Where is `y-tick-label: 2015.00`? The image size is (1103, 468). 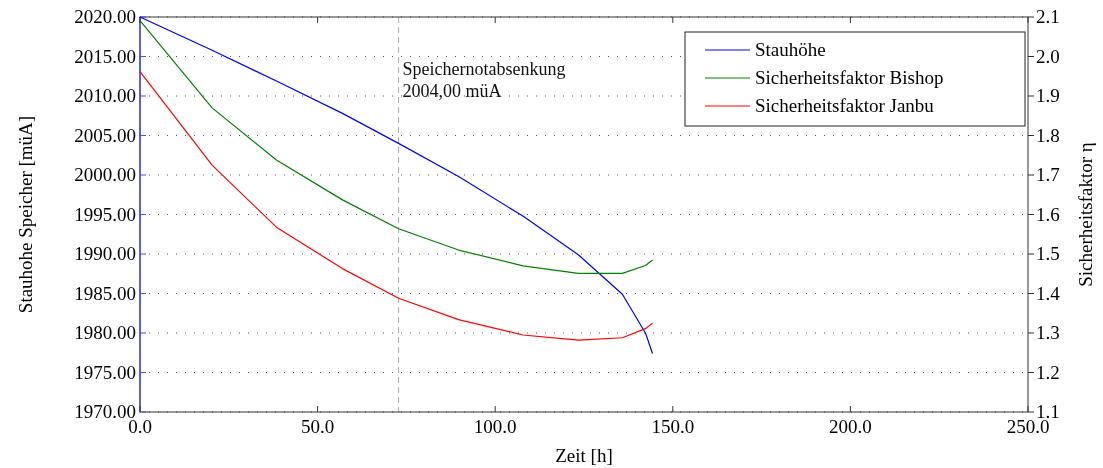
y-tick-label: 2015.00 is located at coordinates (105, 56).